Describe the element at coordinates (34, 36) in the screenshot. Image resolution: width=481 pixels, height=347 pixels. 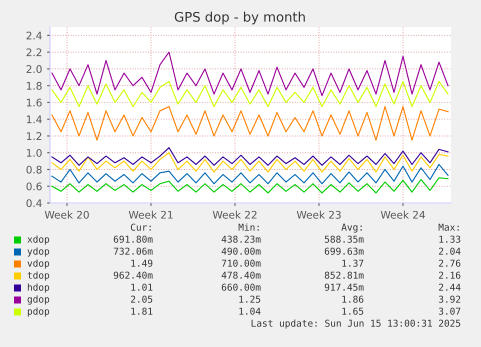
I see `y-tick-label: 2.4` at that location.